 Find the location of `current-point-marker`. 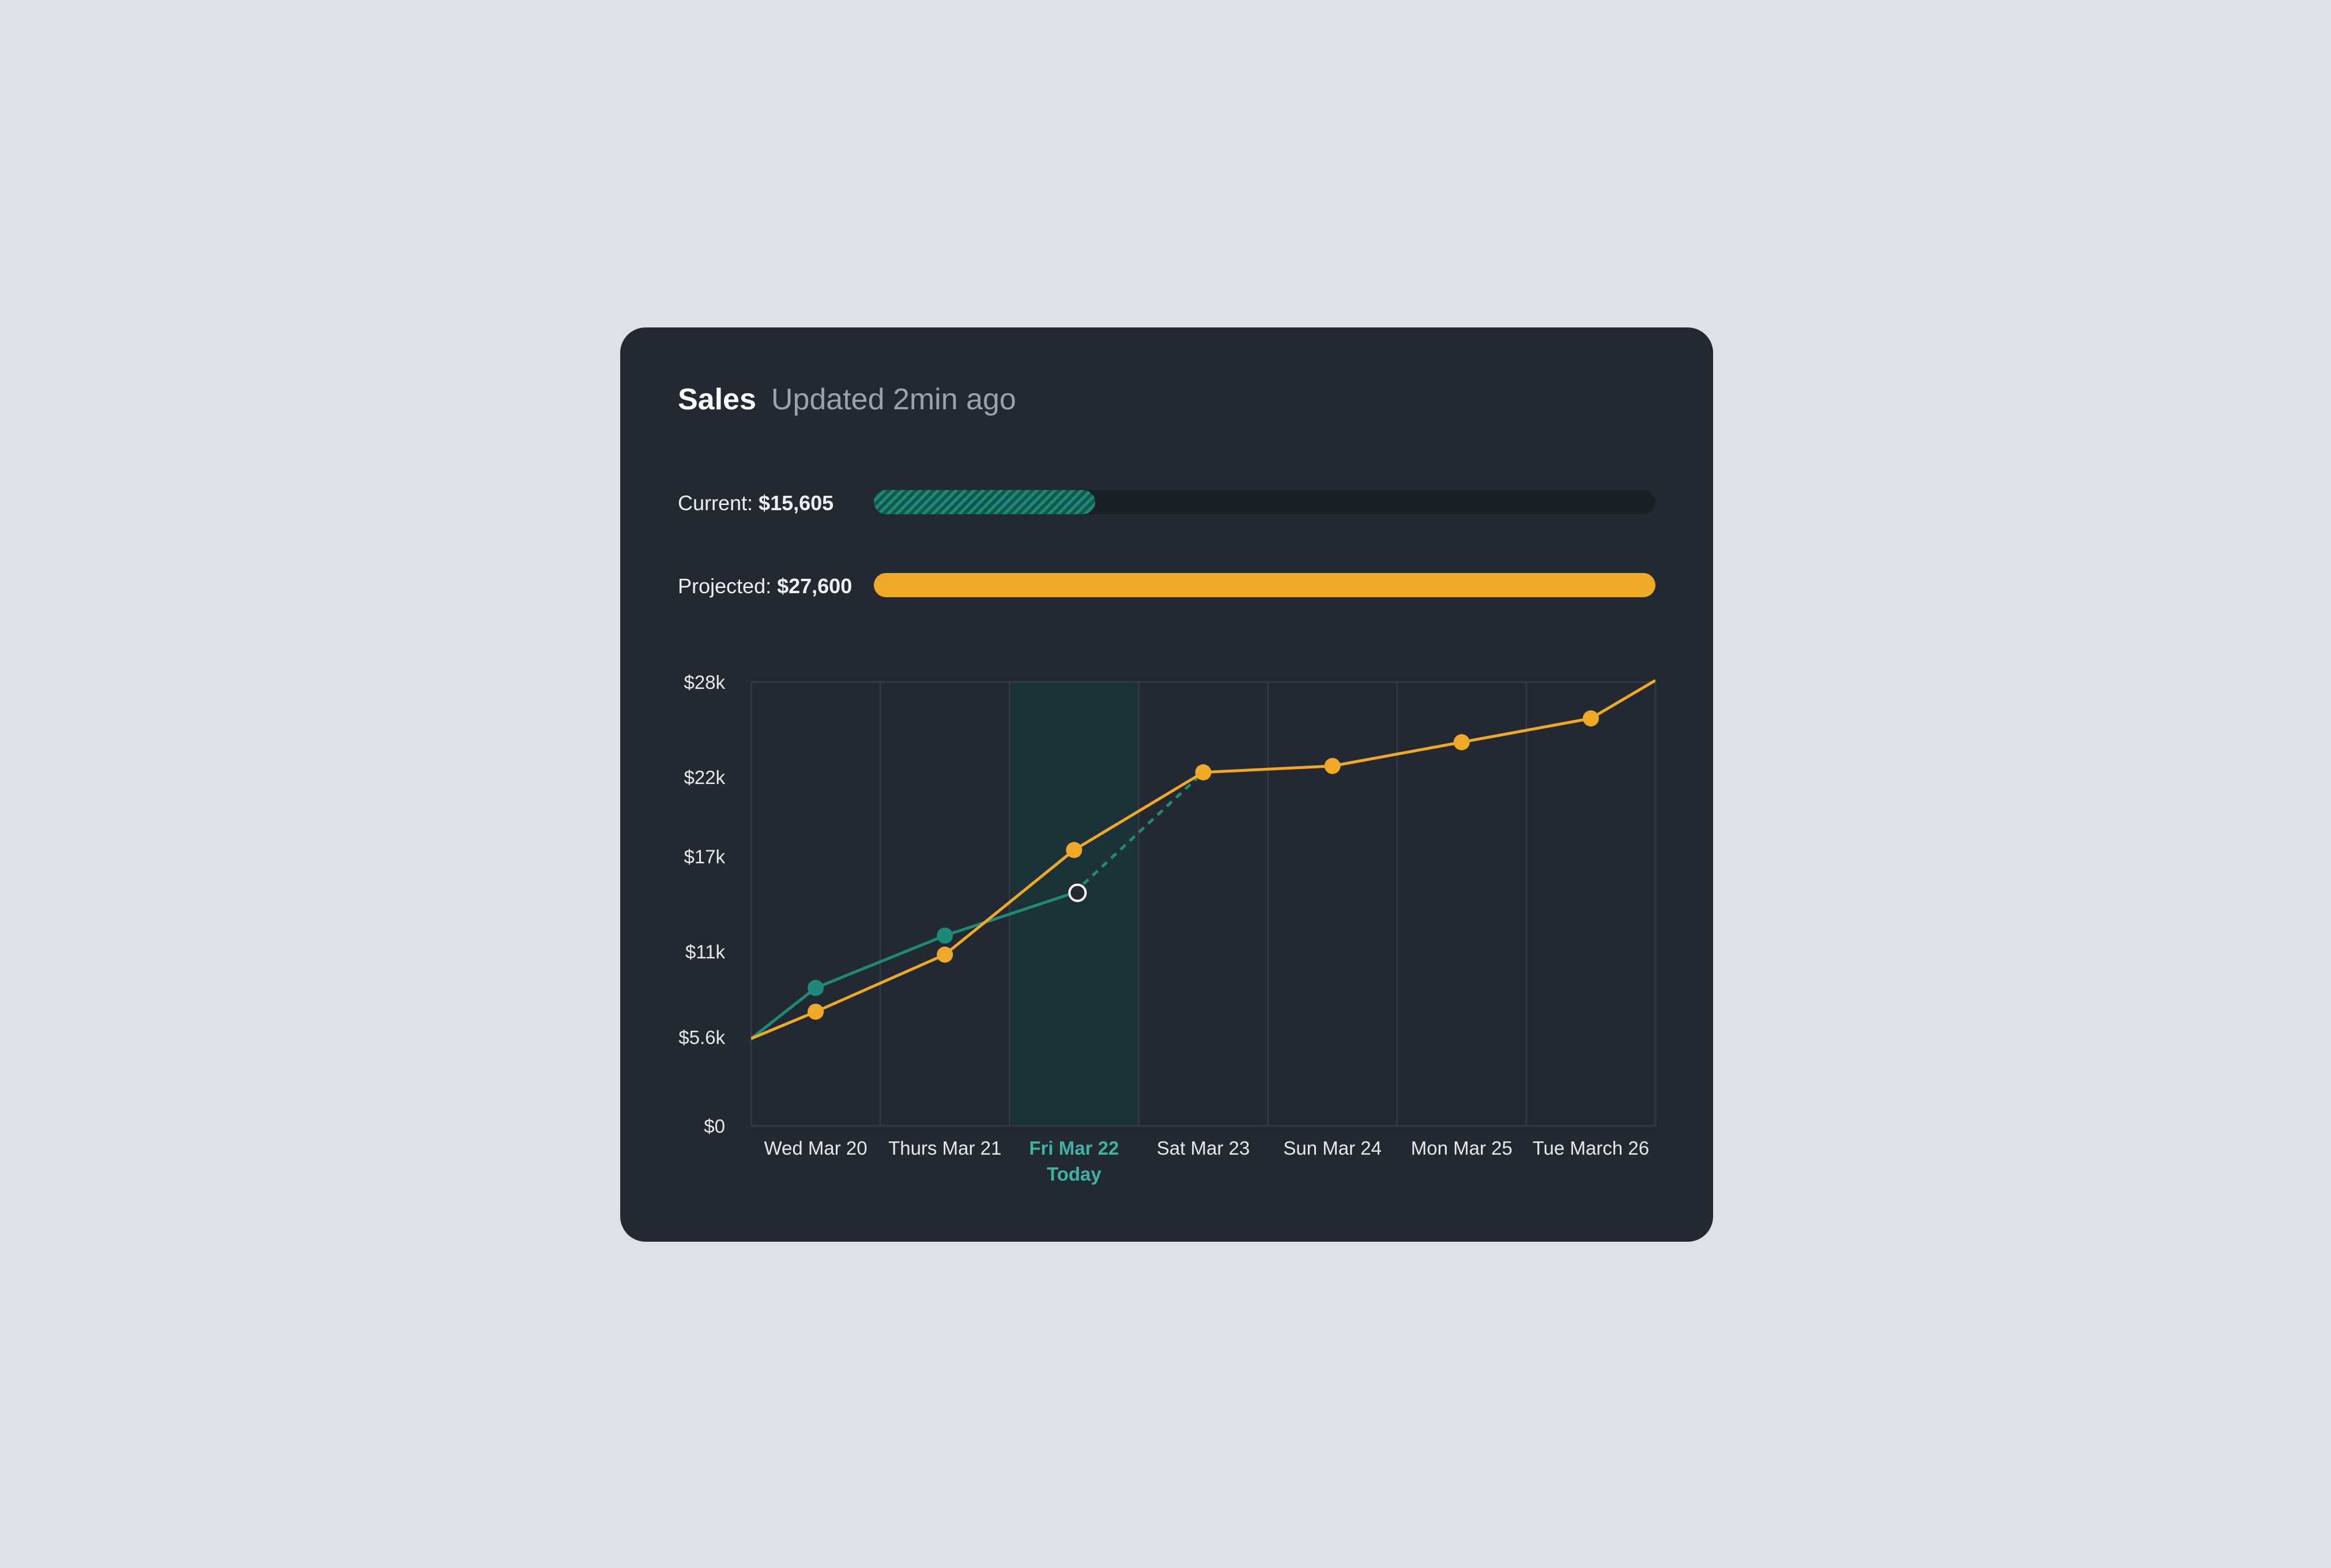

current-point-marker is located at coordinates (1077, 892).